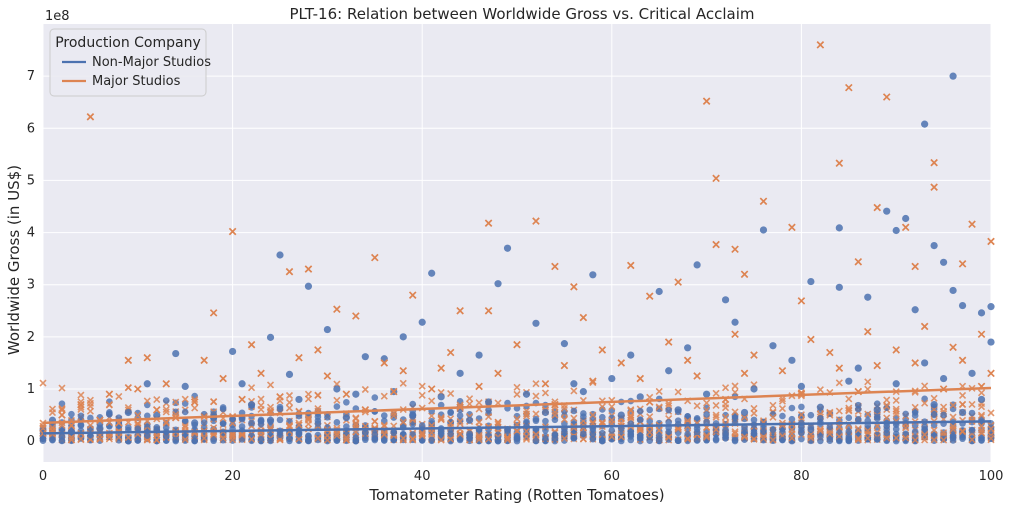  I want to click on legend-box, so click(128, 62).